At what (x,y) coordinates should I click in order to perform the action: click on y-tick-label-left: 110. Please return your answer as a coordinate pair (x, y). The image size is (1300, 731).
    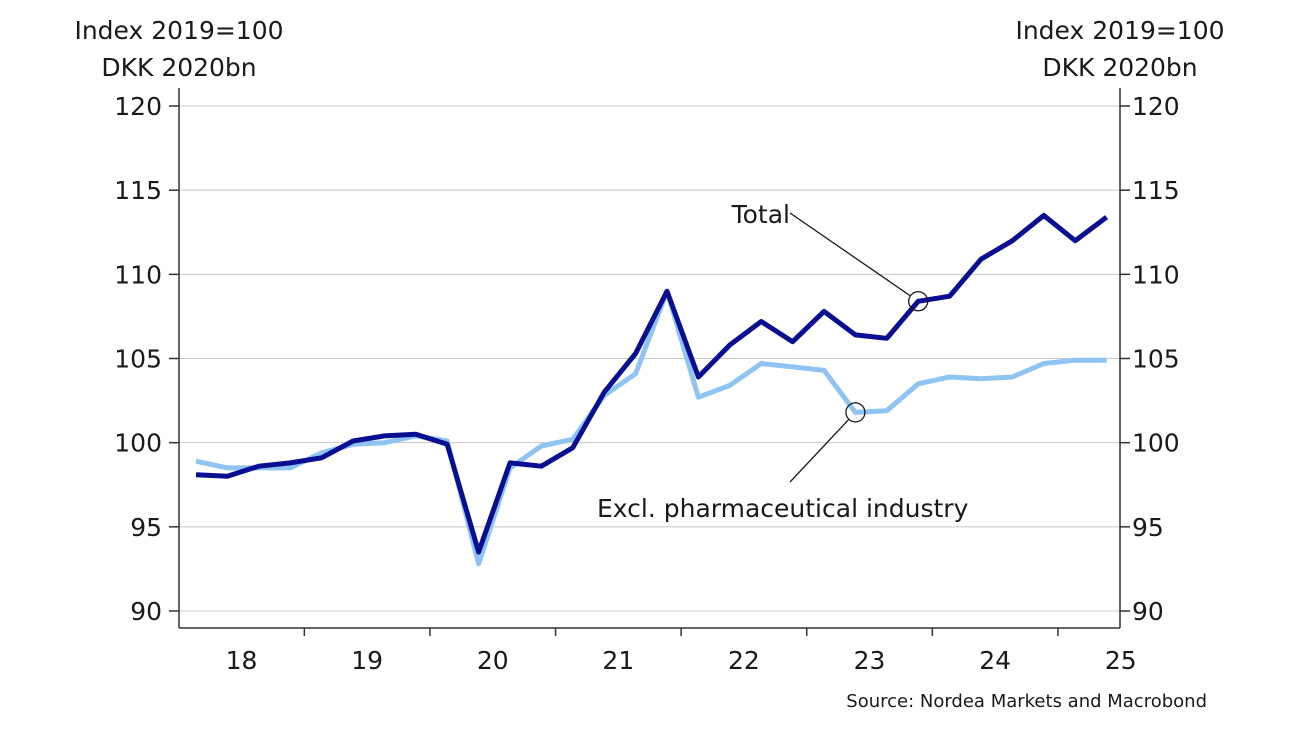
    Looking at the image, I should click on (138, 274).